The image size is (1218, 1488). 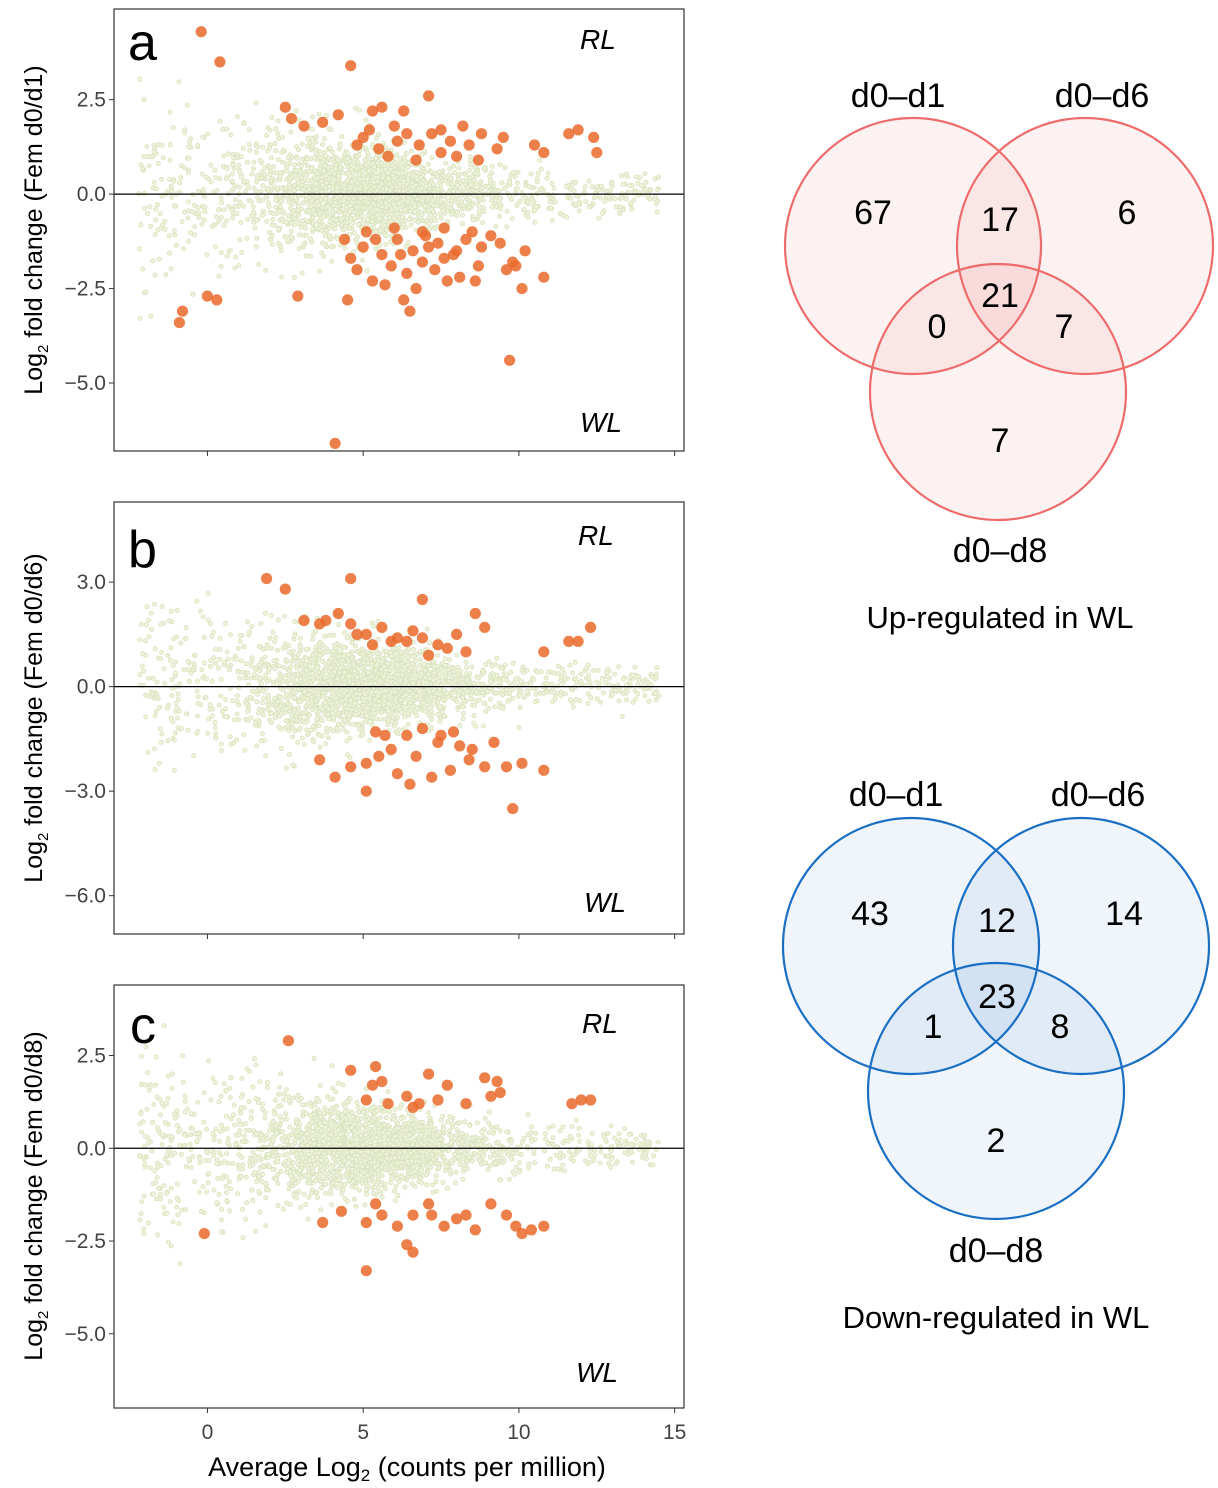 I want to click on x-ticks-a, so click(x=440, y=453).